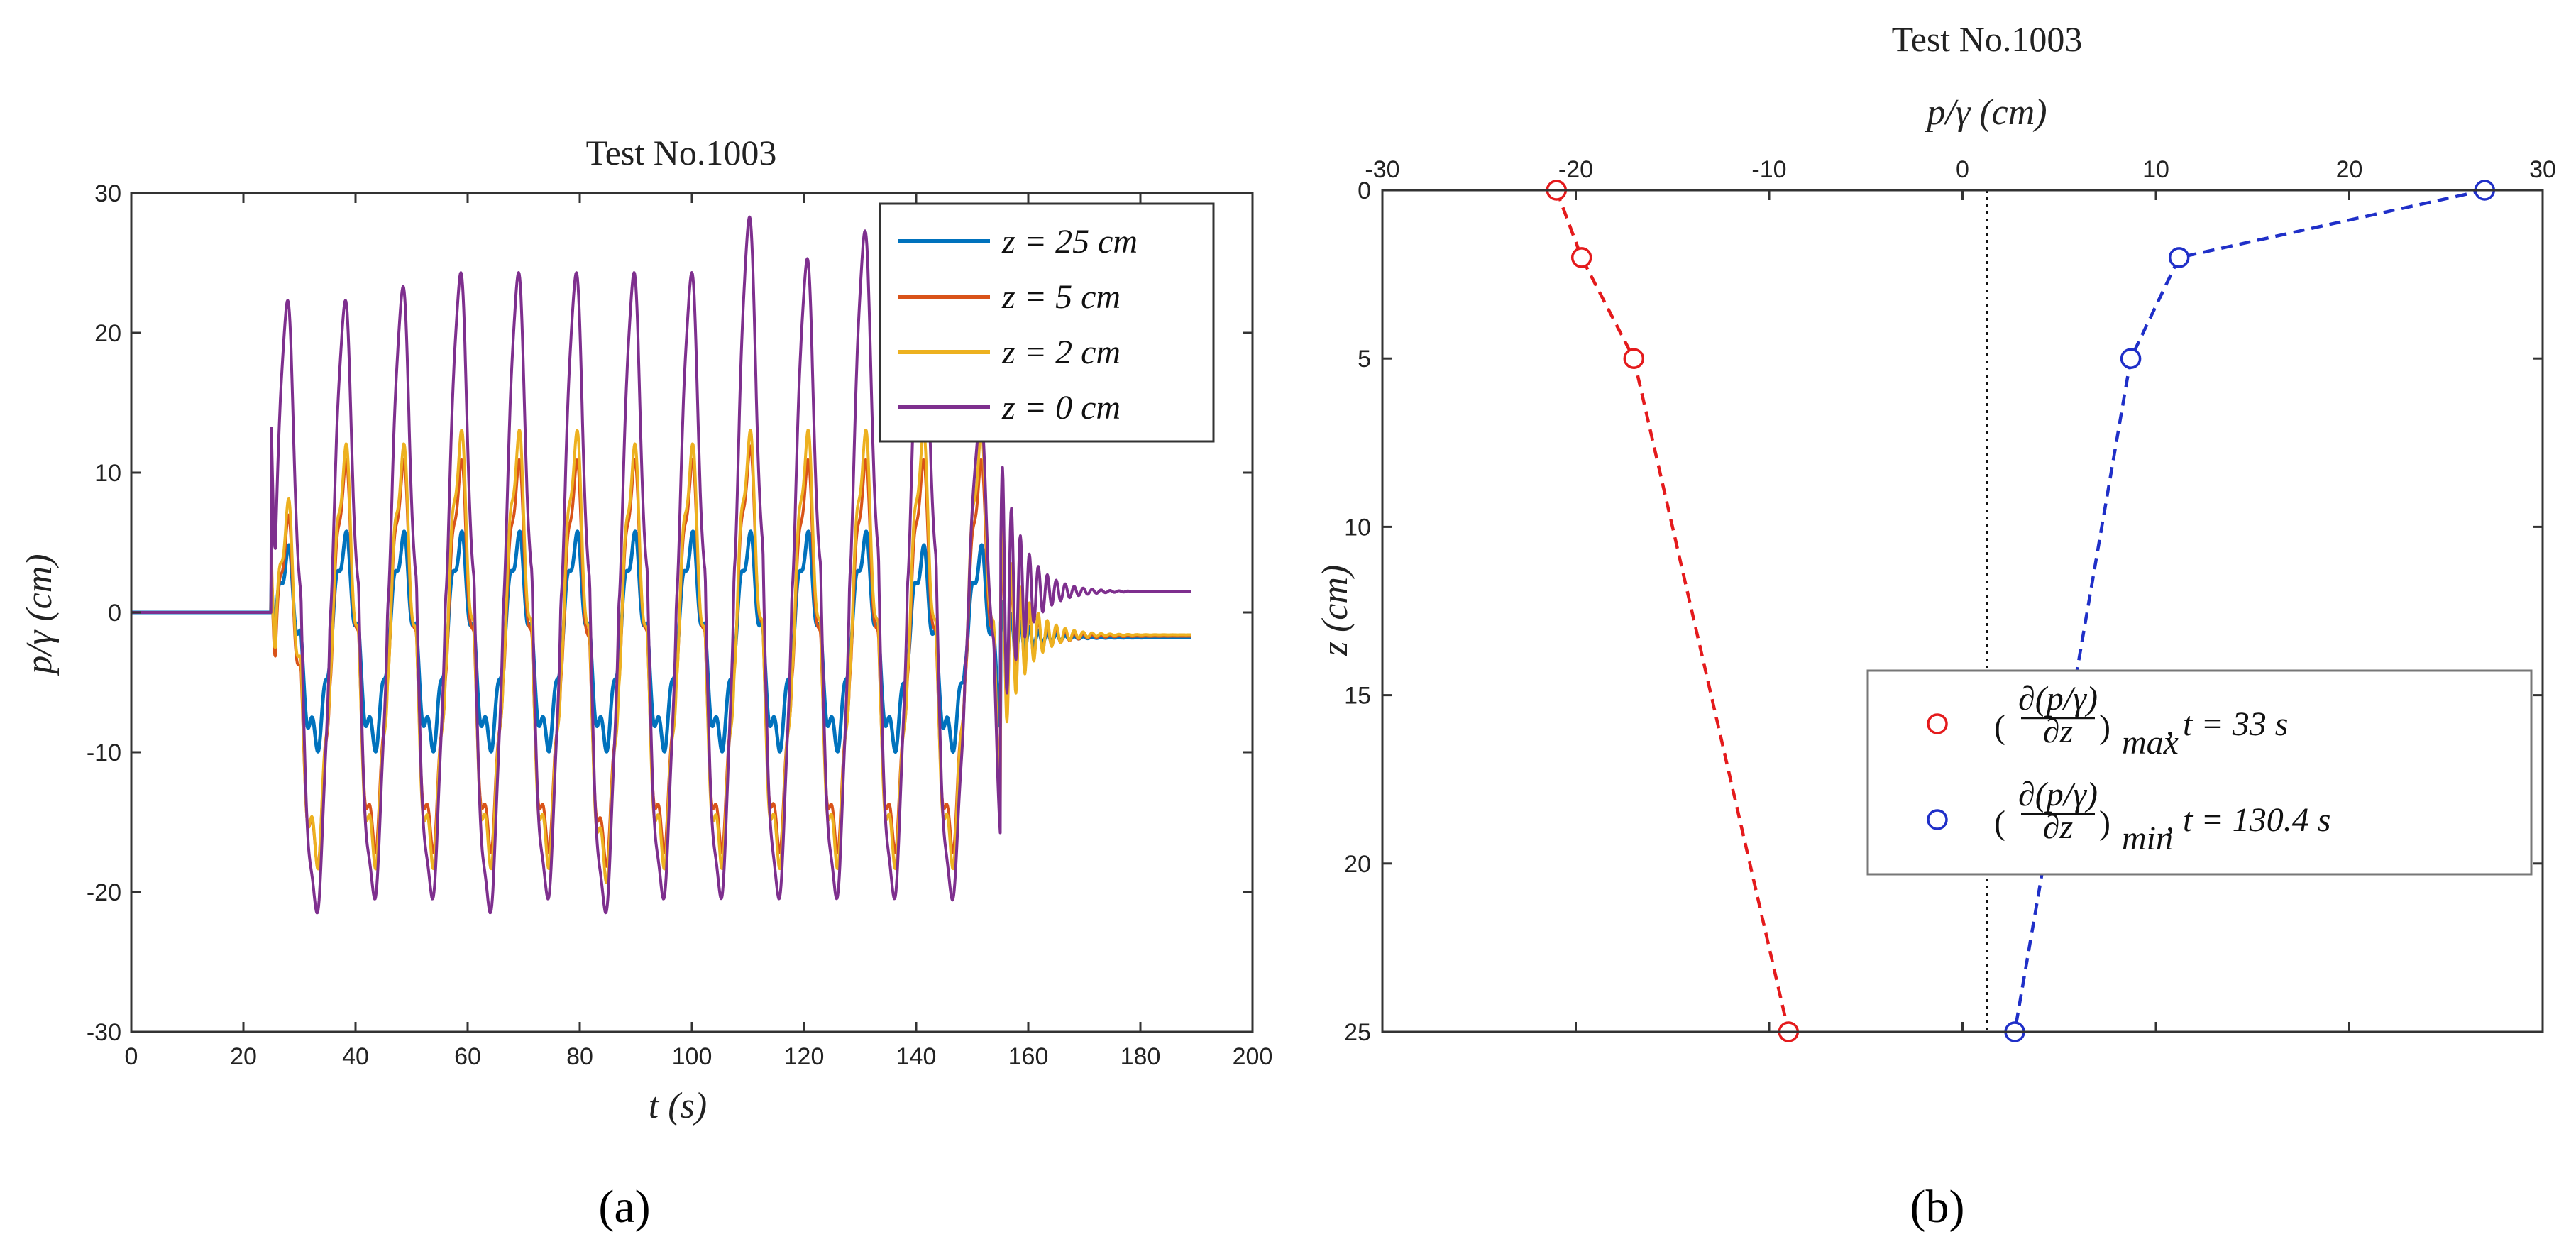 This screenshot has height=1249, width=2576. What do you see at coordinates (681, 153) in the screenshot?
I see `panel-a-title: Test No.1003` at bounding box center [681, 153].